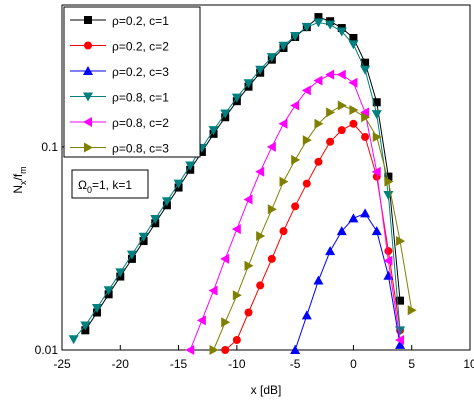 The width and height of the screenshot is (474, 402). I want to click on y-label-part: x, so click(23, 182).